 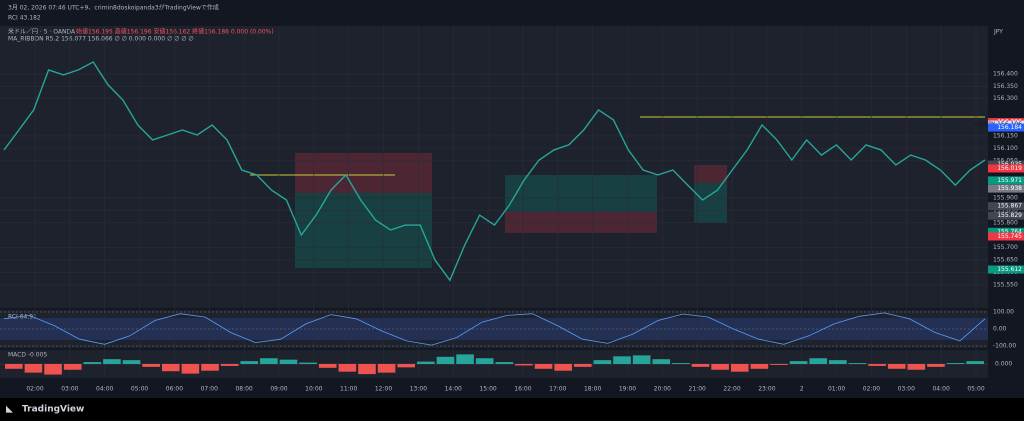 What do you see at coordinates (383, 389) in the screenshot?
I see `x-tick-label: 12:00` at bounding box center [383, 389].